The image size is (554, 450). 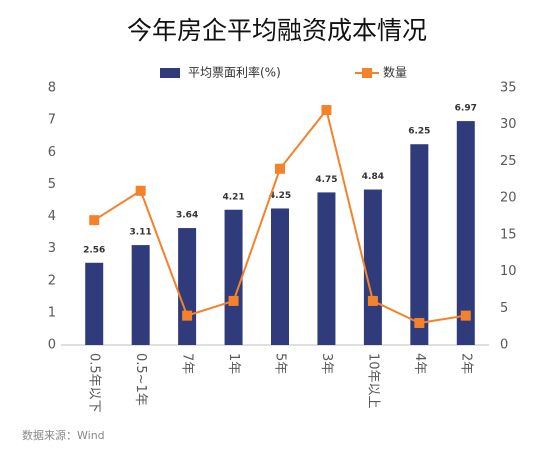 I want to click on y2-tick-label: 30, so click(x=508, y=124).